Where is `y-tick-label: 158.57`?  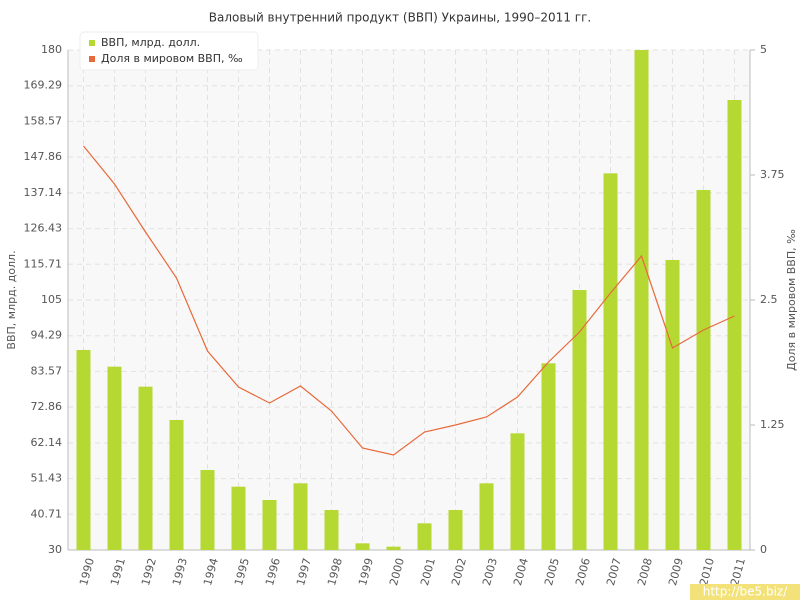
y-tick-label: 158.57 is located at coordinates (43, 120).